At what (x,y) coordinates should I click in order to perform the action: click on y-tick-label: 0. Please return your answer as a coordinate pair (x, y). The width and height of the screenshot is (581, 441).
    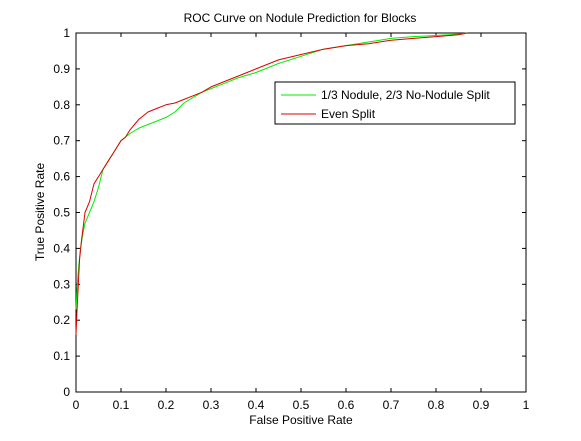
    Looking at the image, I should click on (66, 392).